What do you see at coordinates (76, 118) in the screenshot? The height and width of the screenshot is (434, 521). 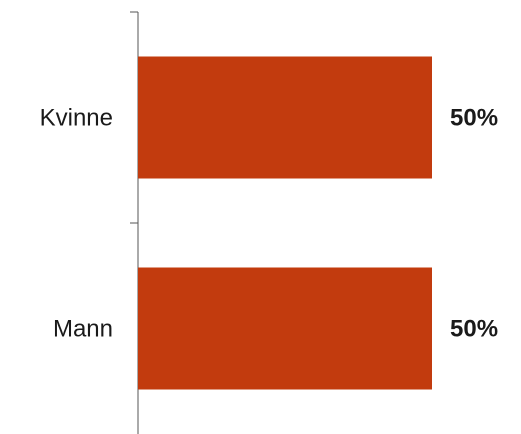 I see `category-label: Kvinne` at bounding box center [76, 118].